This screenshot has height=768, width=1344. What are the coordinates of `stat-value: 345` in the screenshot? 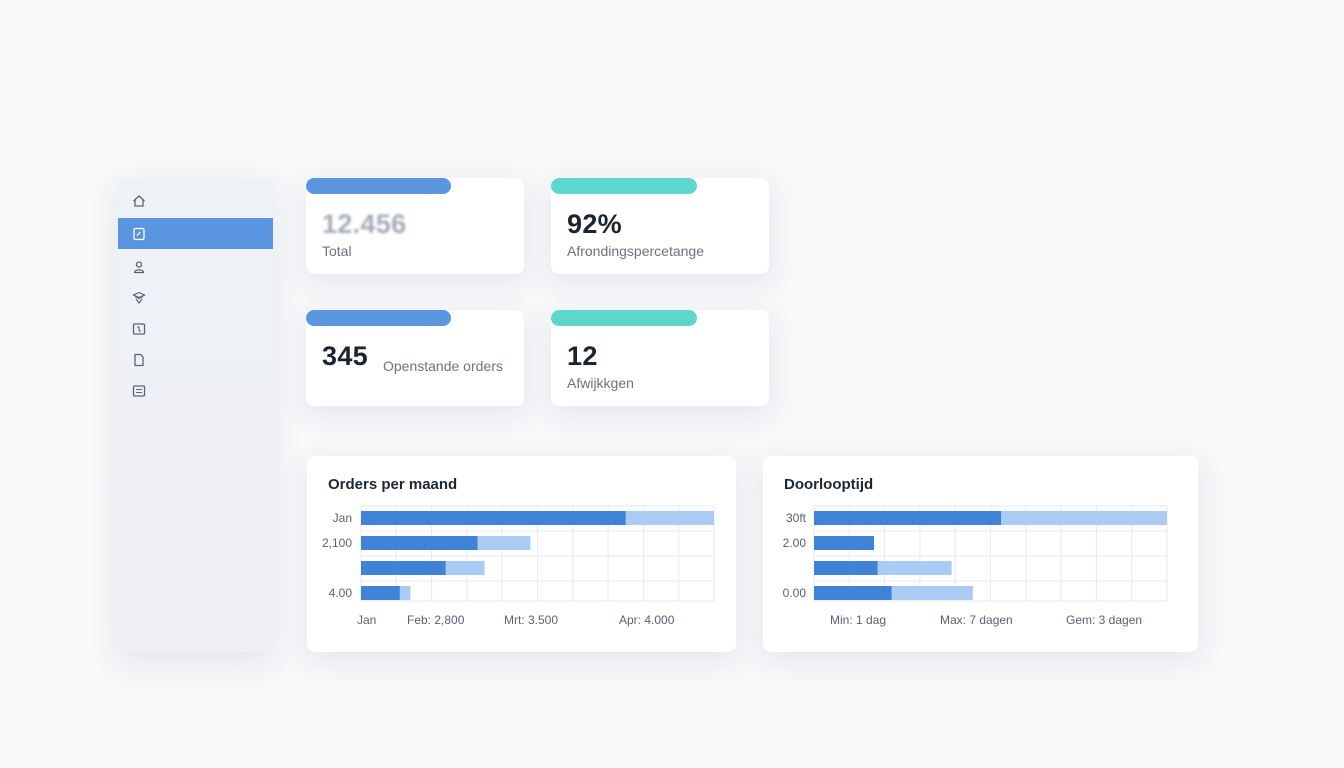 It's located at (345, 356).